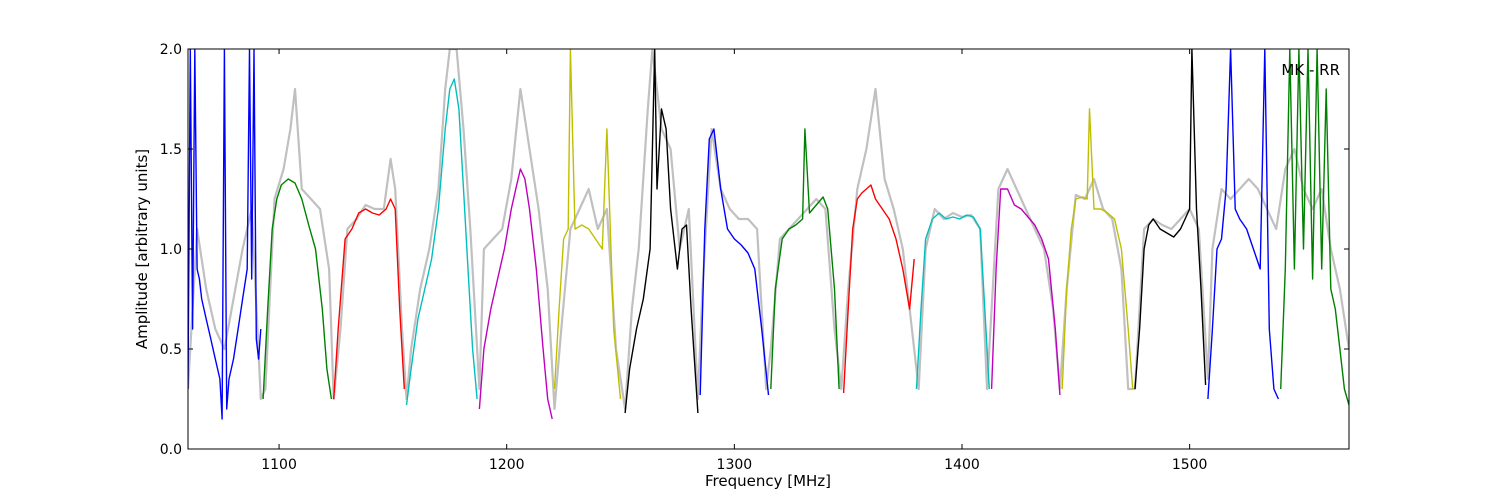 The height and width of the screenshot is (500, 1500). I want to click on y-axis-label: Amplitude [arbitrary units], so click(142, 249).